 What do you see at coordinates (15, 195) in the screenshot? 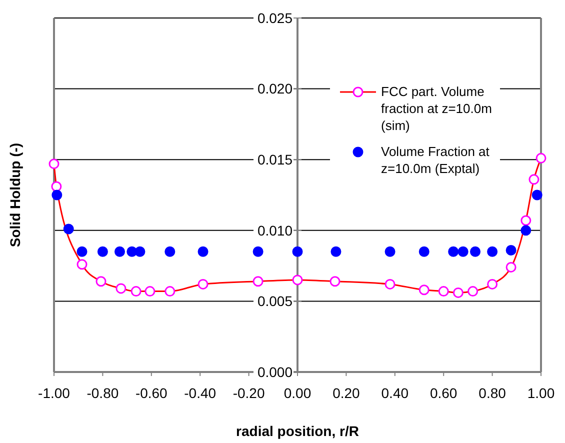
I see `y-axis-title: Solid Holdup (-)` at bounding box center [15, 195].